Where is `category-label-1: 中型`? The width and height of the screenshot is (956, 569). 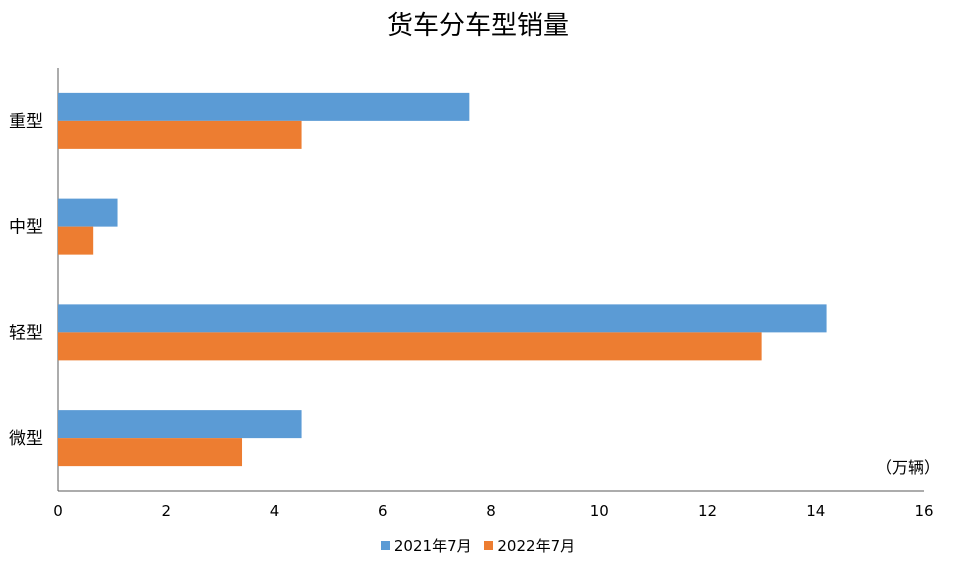 category-label-1: 中型 is located at coordinates (26, 228).